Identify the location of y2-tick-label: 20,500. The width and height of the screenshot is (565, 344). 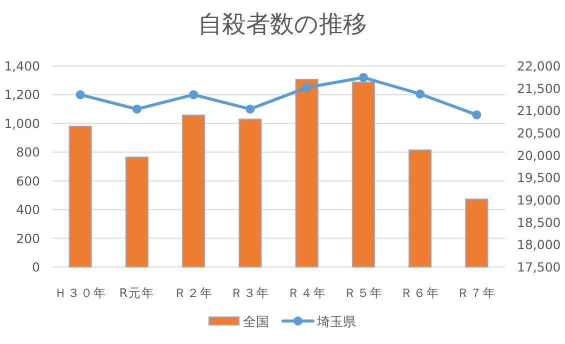
(539, 133).